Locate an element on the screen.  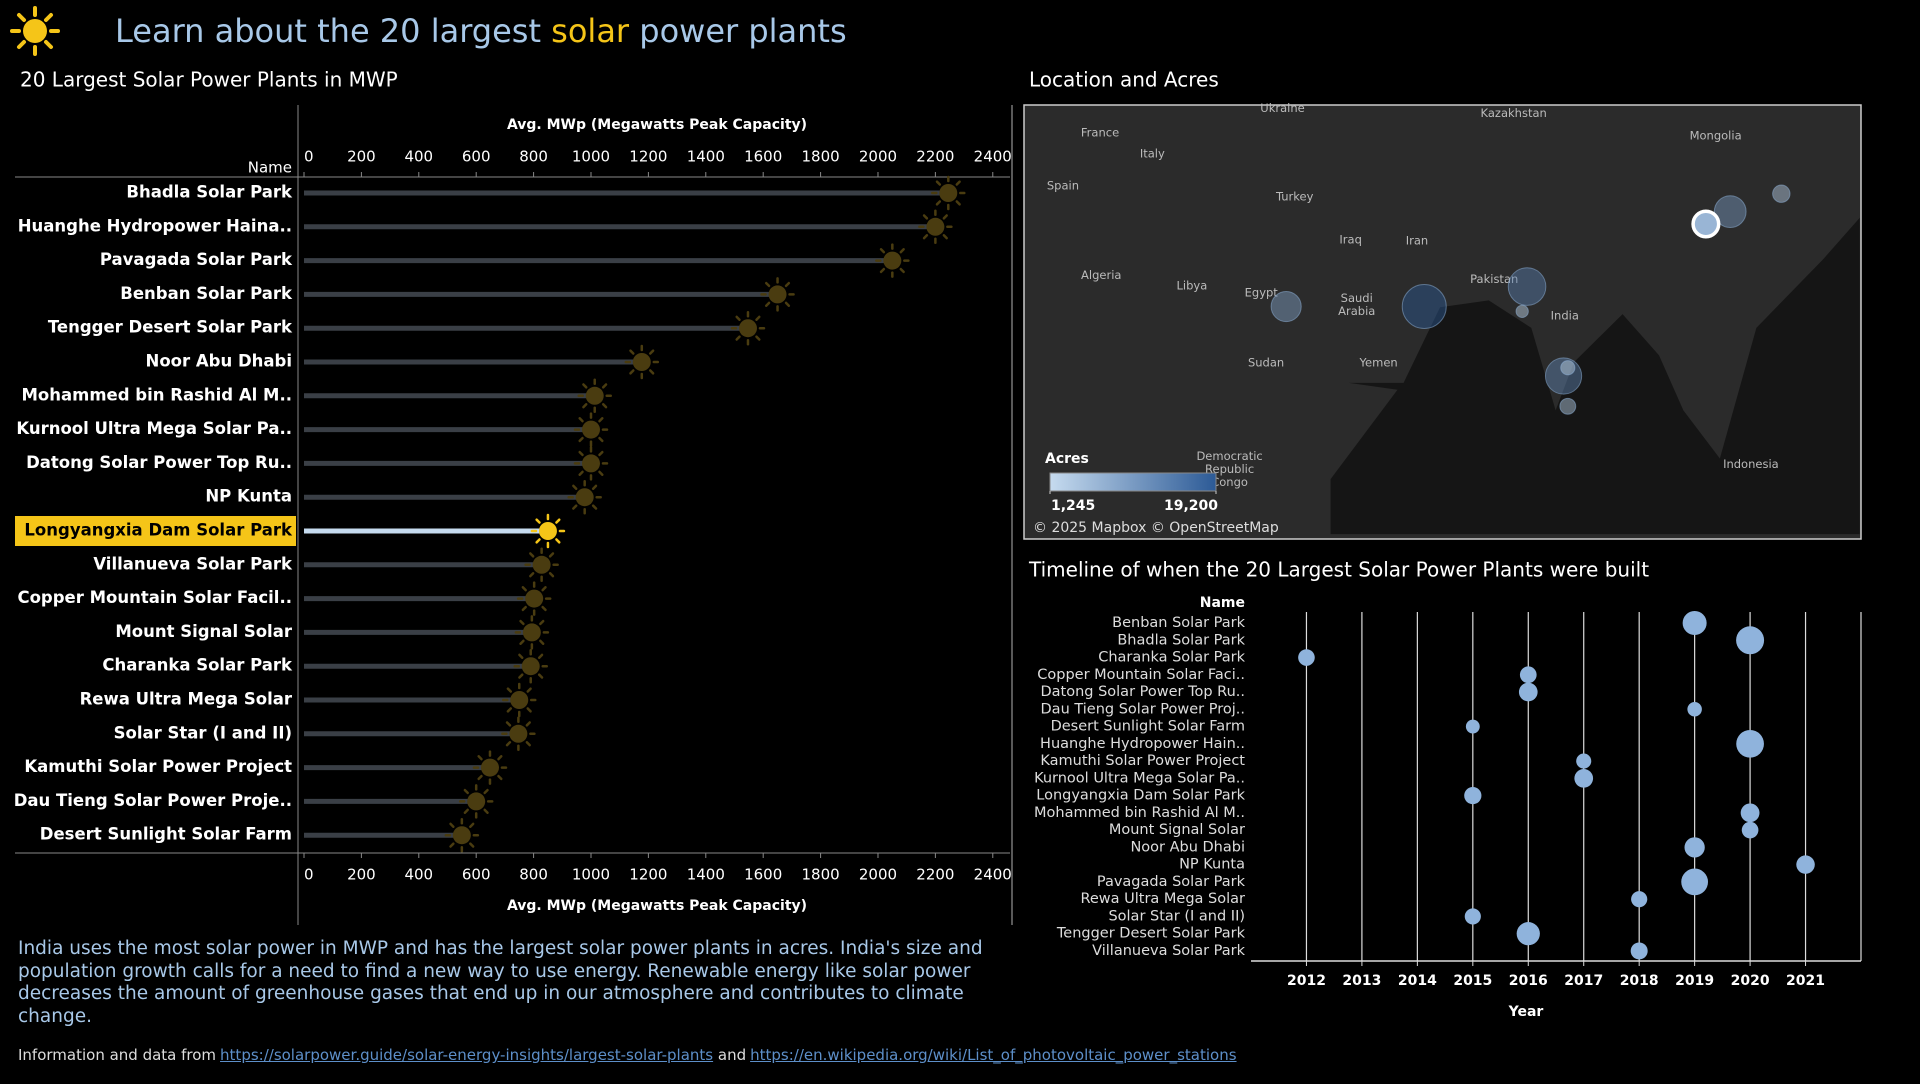
x-tick-label: 1800 is located at coordinates (820, 157).